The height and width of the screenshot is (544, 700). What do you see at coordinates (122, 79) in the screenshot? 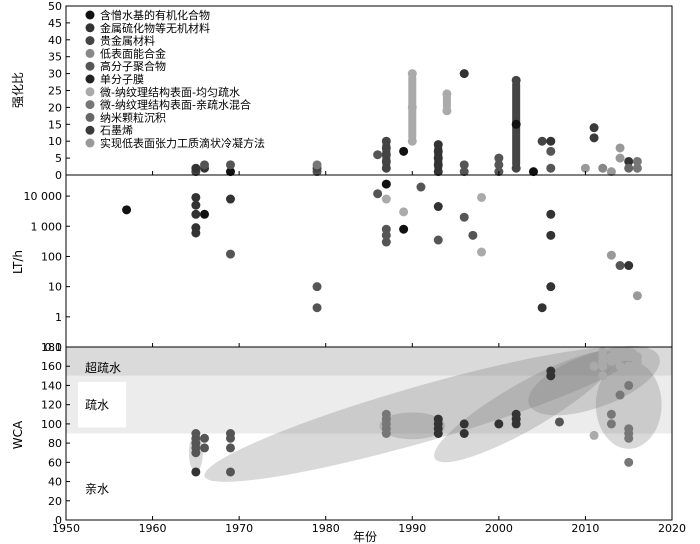
I see `legend-entry-5: 单分子膜` at bounding box center [122, 79].